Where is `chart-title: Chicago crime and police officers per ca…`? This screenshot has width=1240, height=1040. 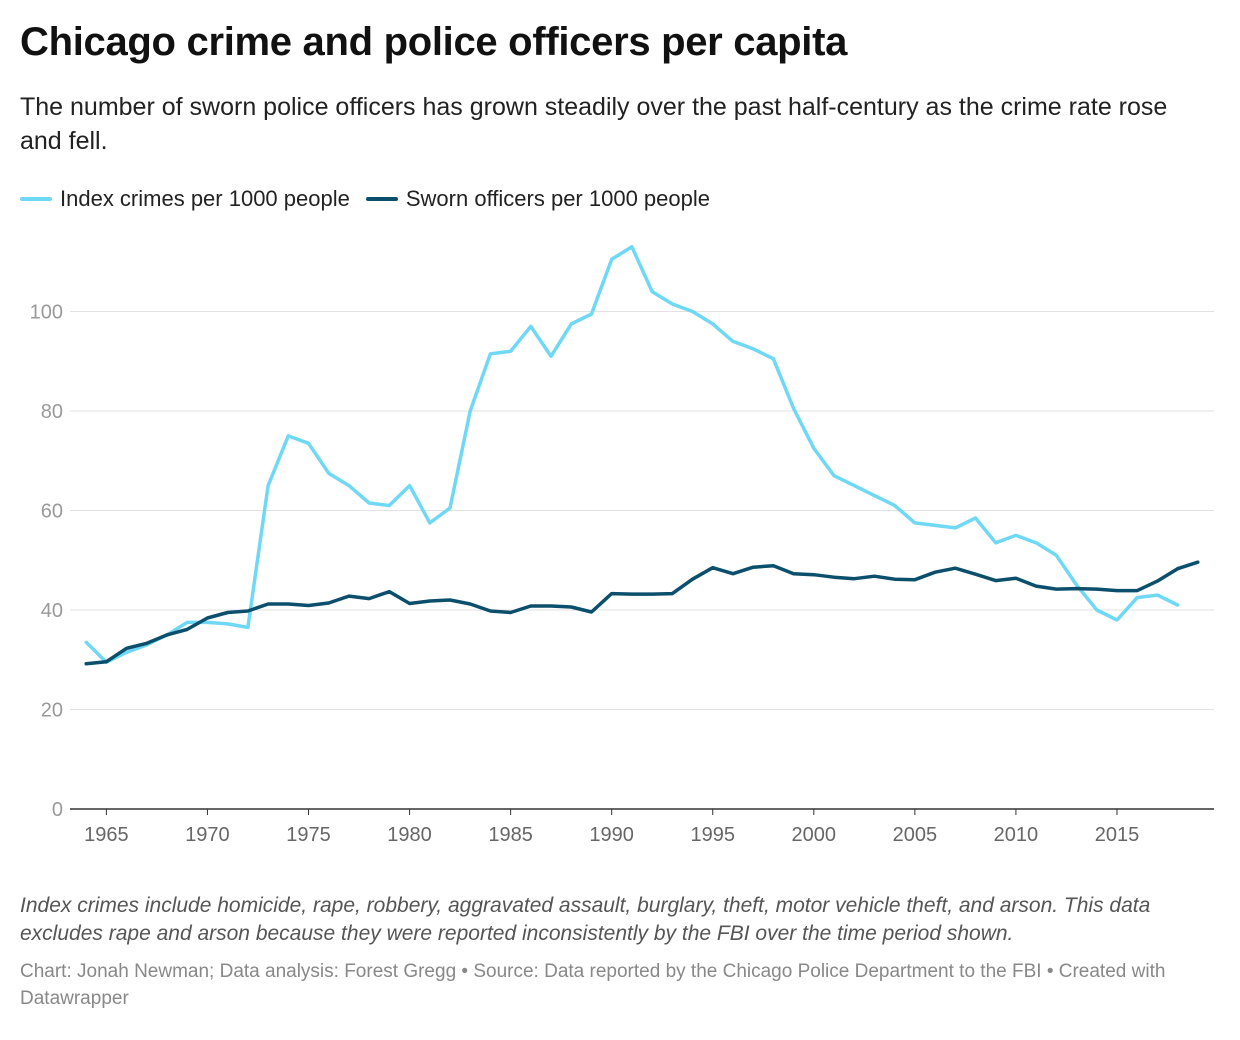 chart-title: Chicago crime and police officers per ca… is located at coordinates (434, 42).